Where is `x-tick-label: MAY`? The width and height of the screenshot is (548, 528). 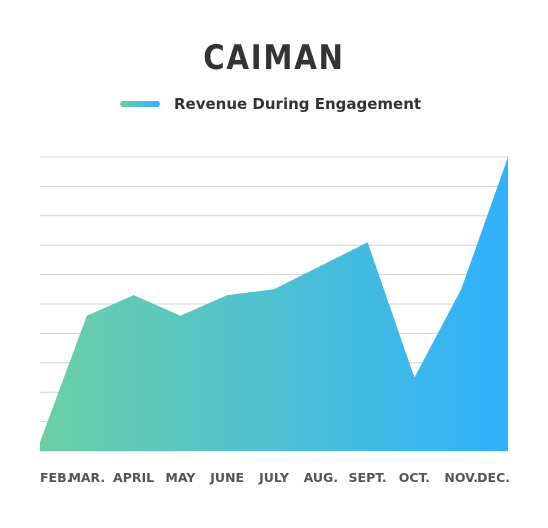
x-tick-label: MAY is located at coordinates (180, 477).